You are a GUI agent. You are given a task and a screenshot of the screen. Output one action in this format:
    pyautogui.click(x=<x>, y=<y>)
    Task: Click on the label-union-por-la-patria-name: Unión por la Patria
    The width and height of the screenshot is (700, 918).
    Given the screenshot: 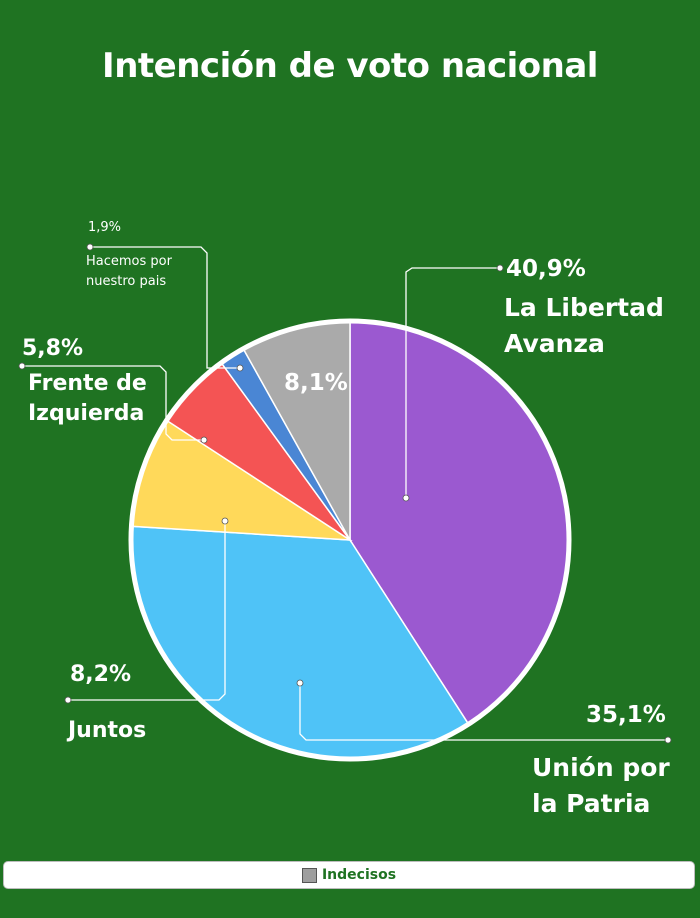 What is the action you would take?
    pyautogui.click(x=601, y=785)
    